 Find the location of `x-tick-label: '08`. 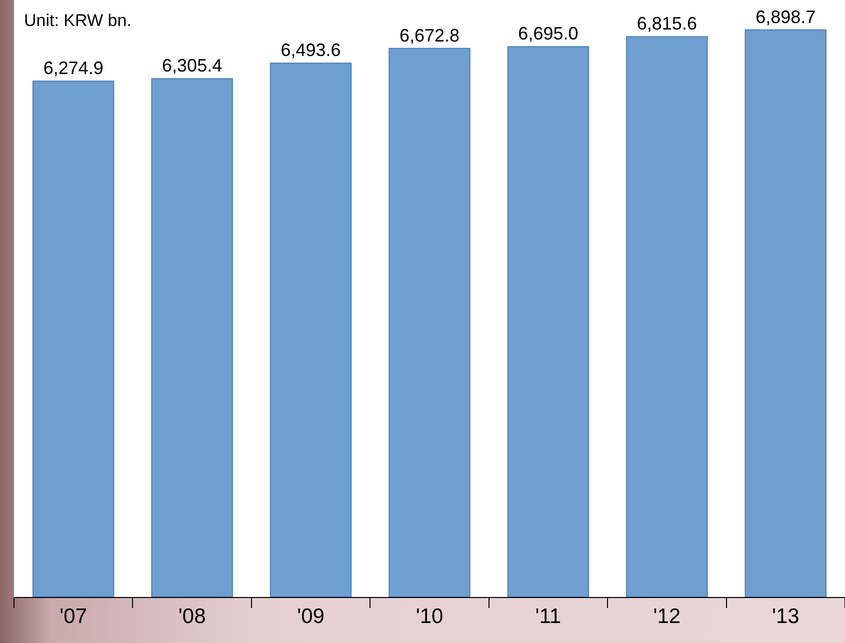

x-tick-label: '08 is located at coordinates (192, 616).